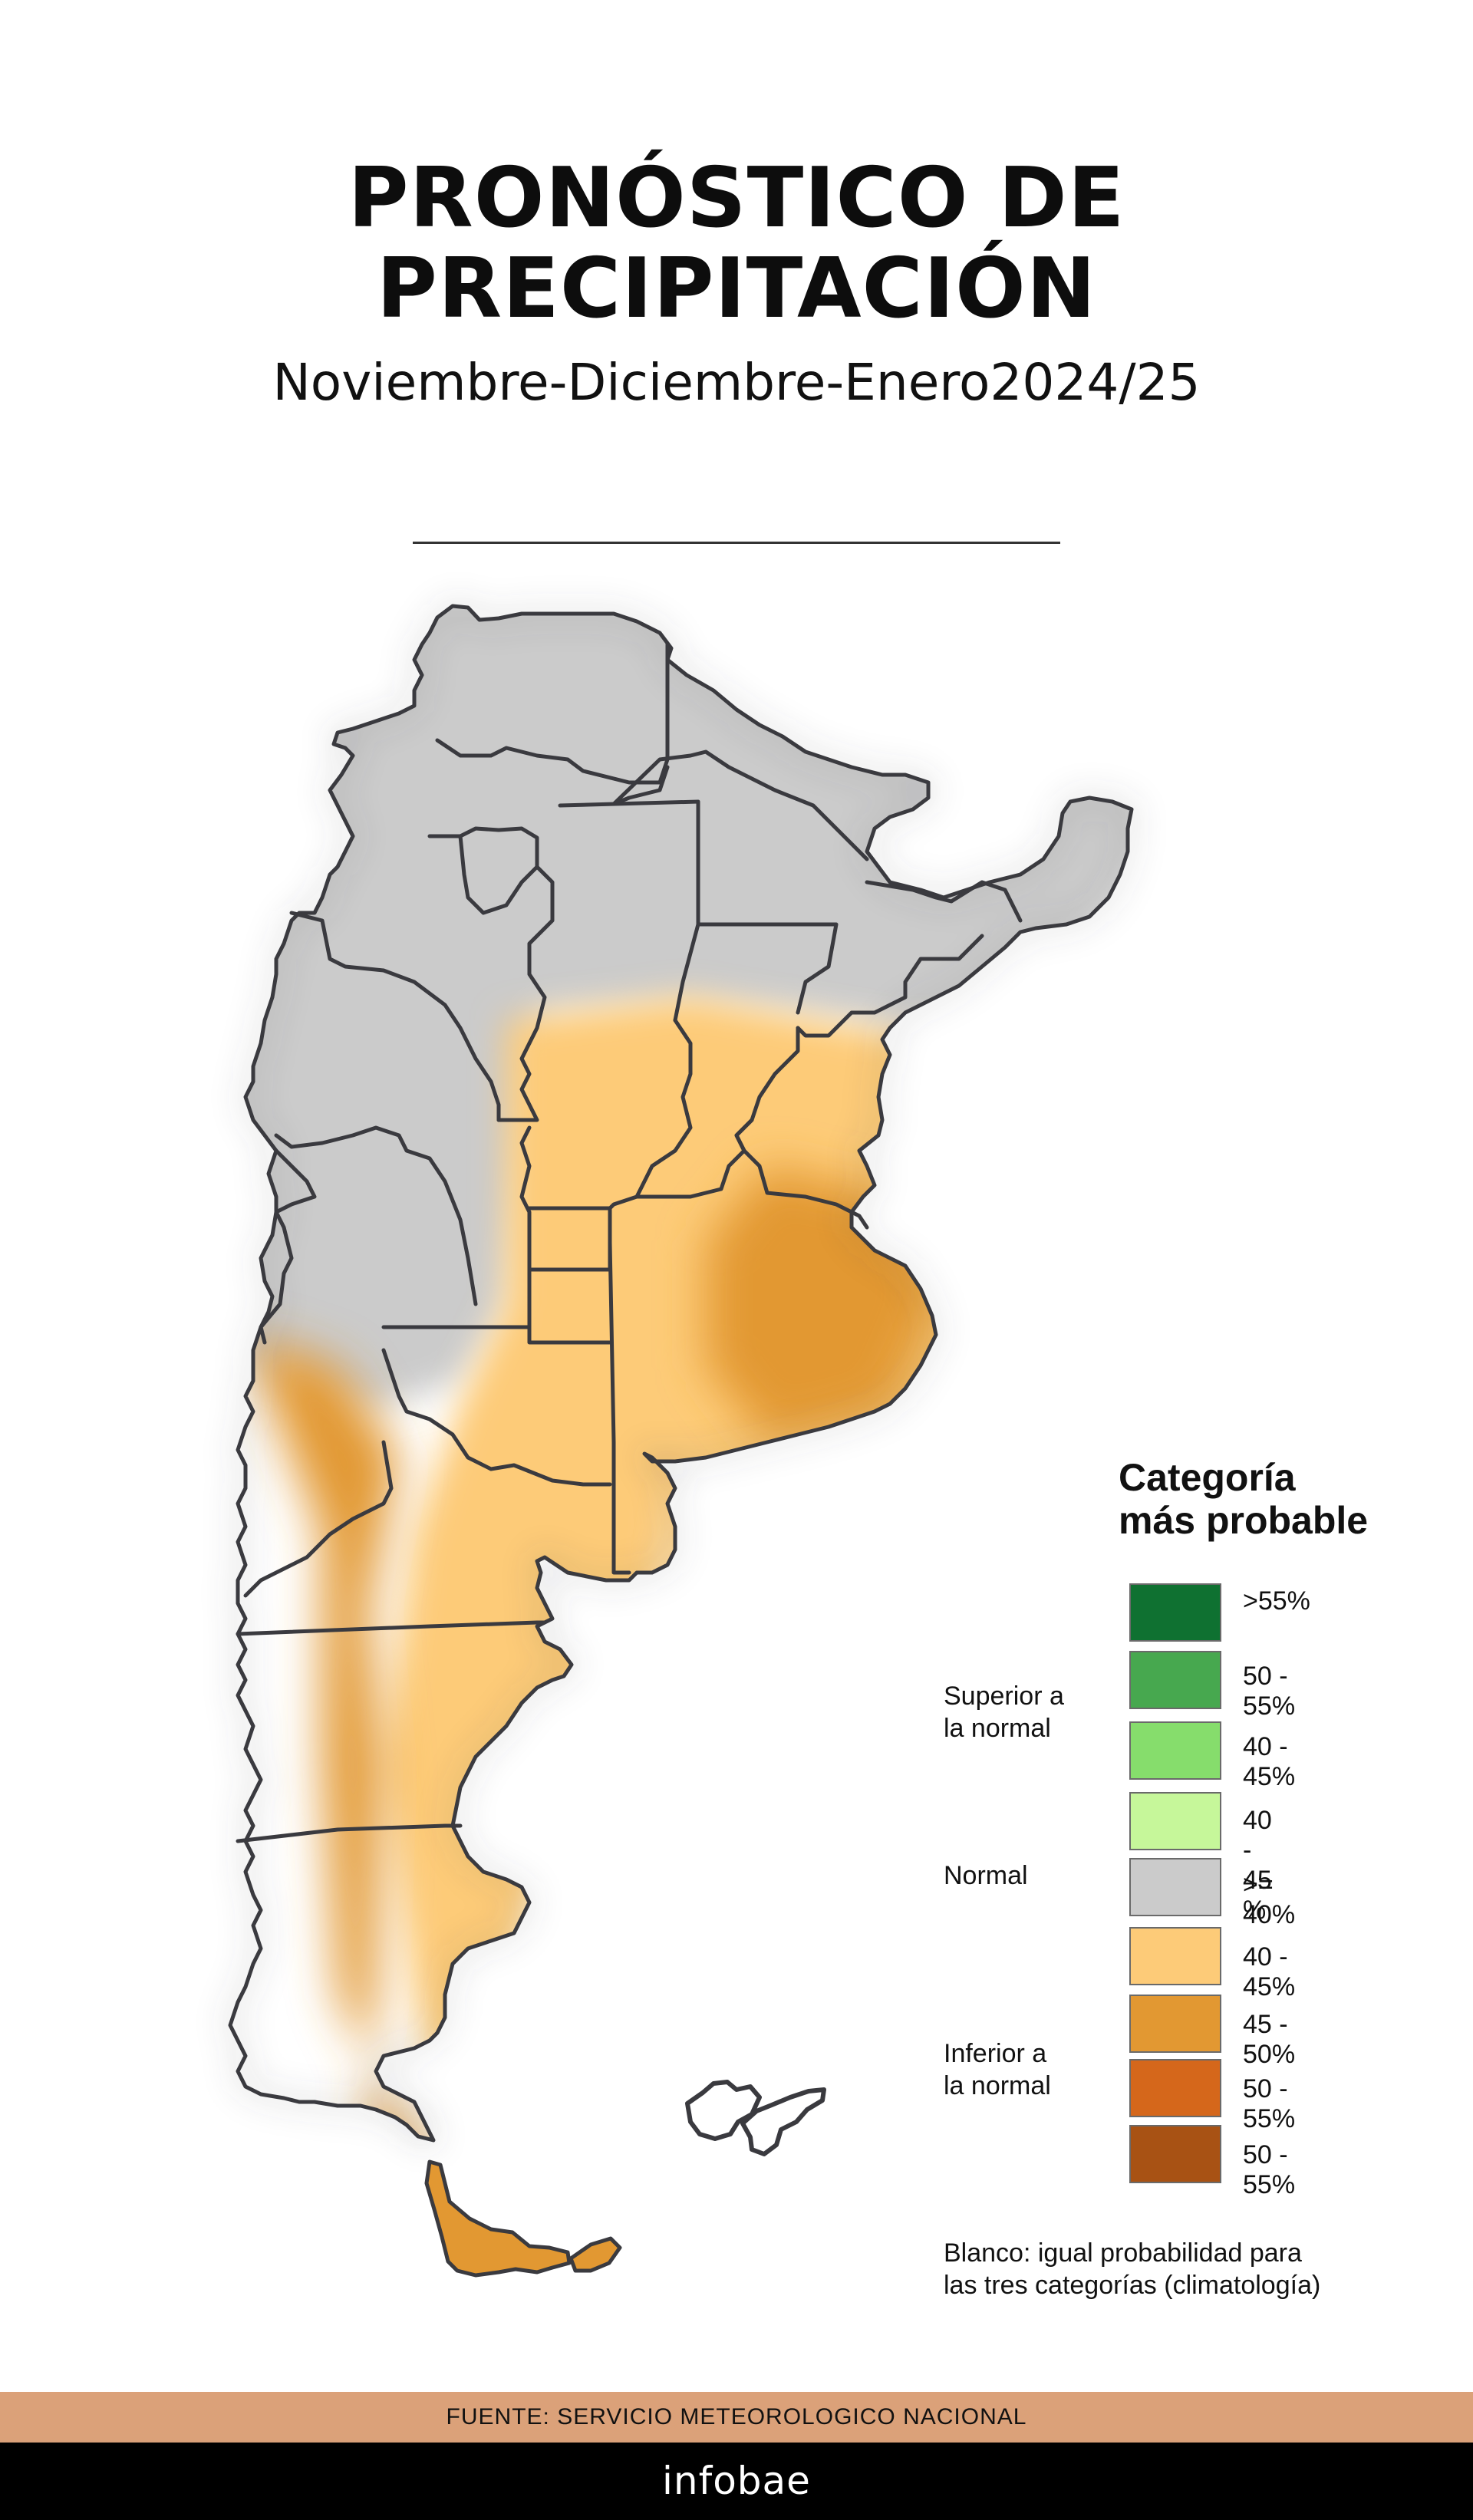 The height and width of the screenshot is (2520, 1473). I want to click on malvinas-west, so click(723, 2110).